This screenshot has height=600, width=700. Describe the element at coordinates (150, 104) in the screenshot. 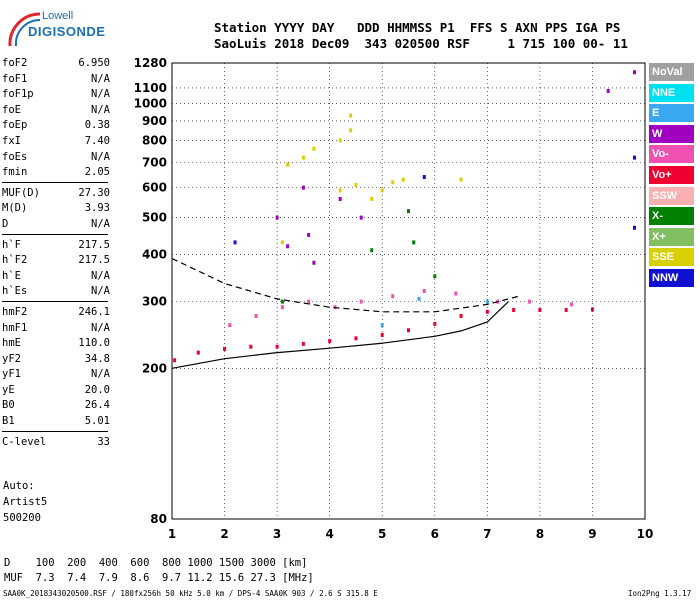

I see `y-tick-label: 1000` at that location.